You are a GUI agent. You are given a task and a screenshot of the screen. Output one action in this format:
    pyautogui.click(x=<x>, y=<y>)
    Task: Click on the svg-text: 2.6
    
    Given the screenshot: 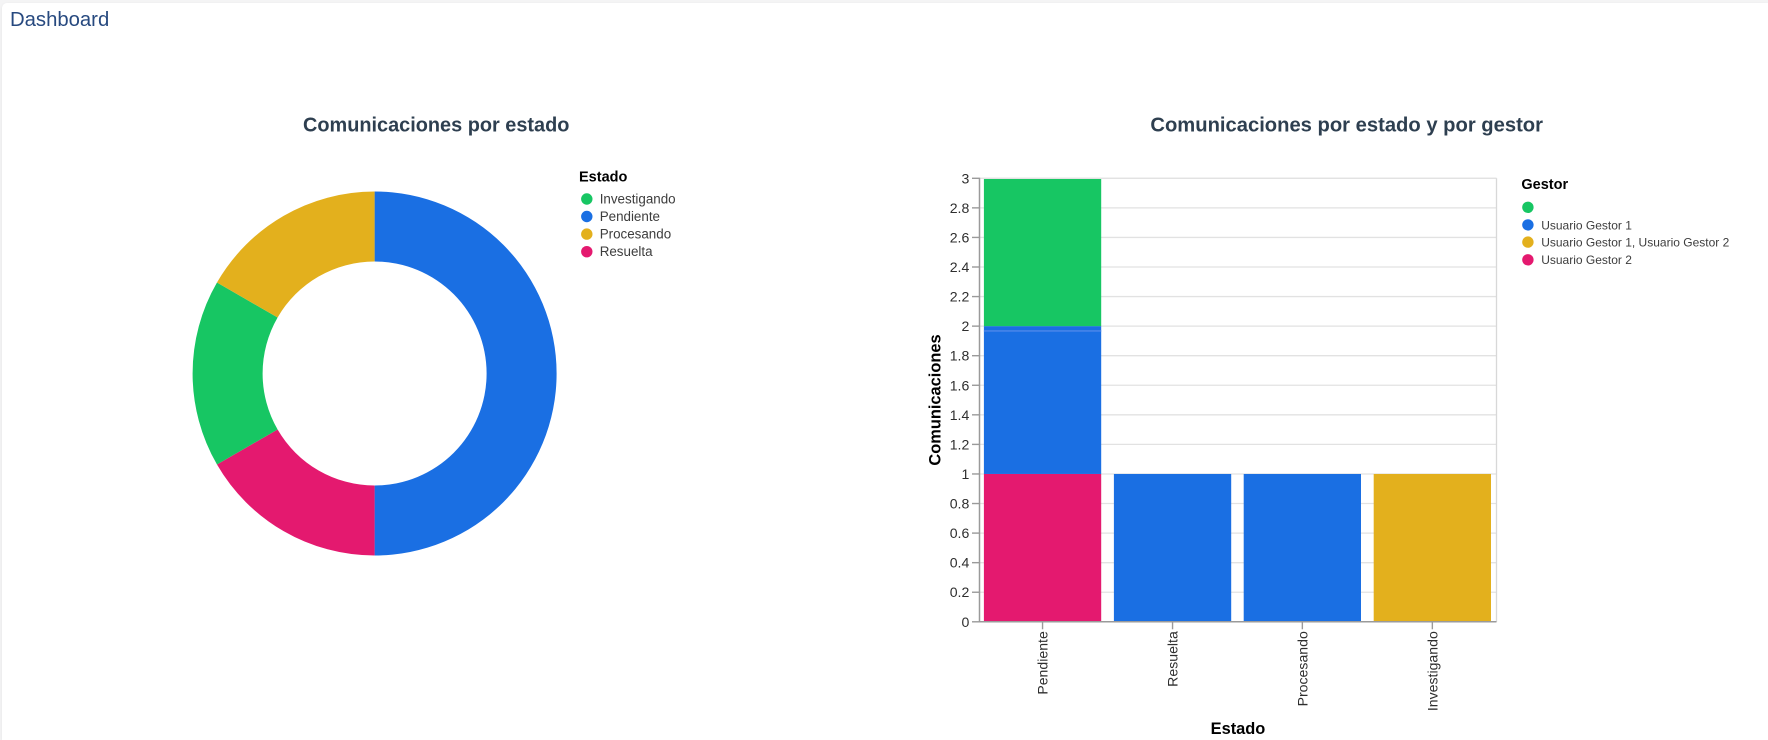 What is the action you would take?
    pyautogui.click(x=960, y=237)
    